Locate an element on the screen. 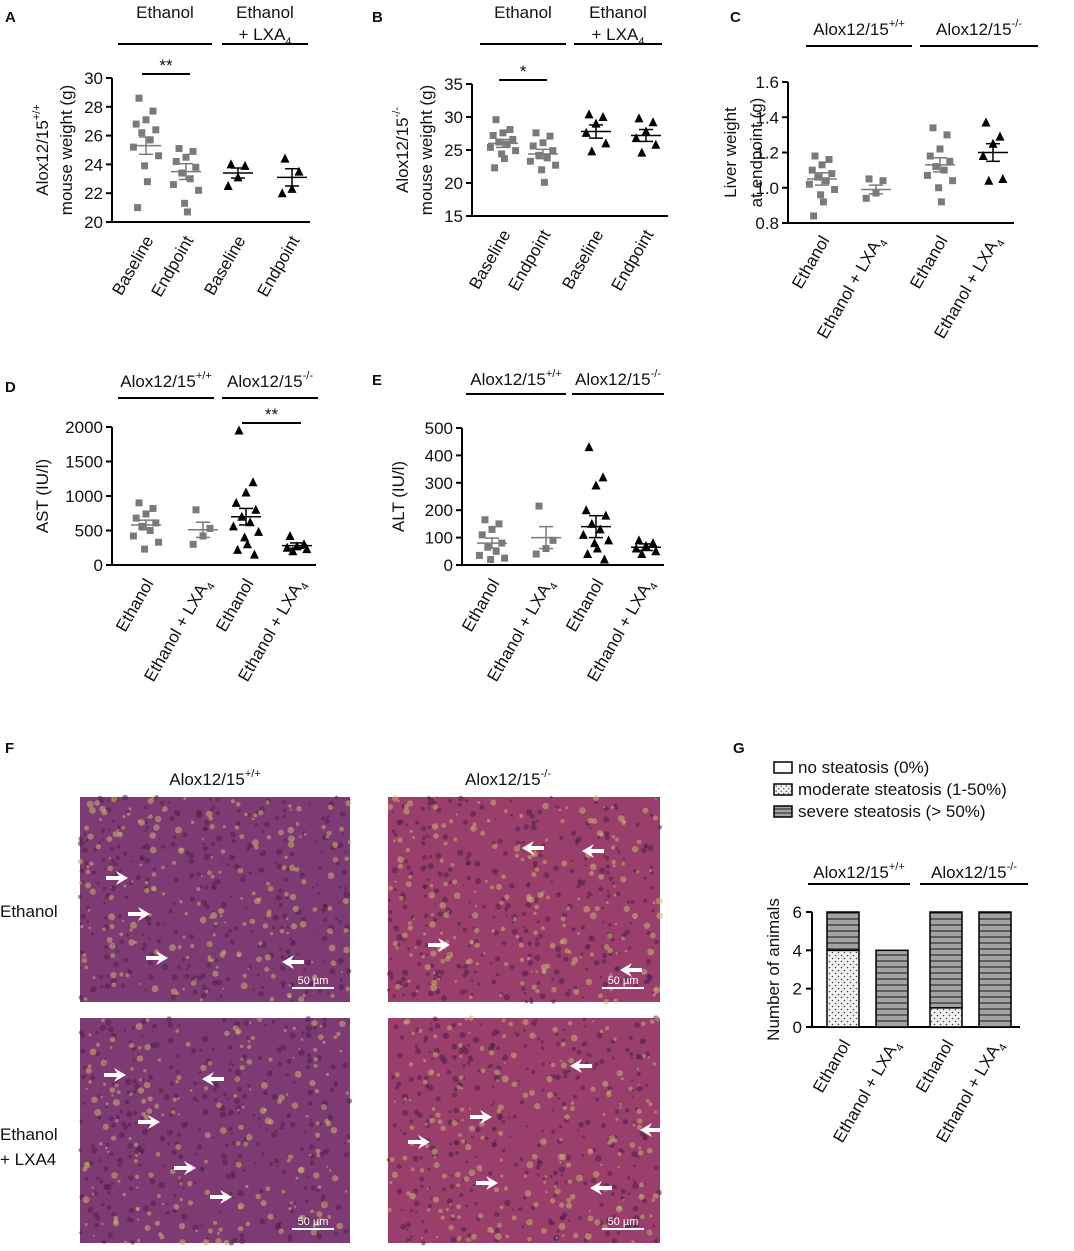 This screenshot has height=1251, width=1074. data-point-triangle is located at coordinates (287, 547).